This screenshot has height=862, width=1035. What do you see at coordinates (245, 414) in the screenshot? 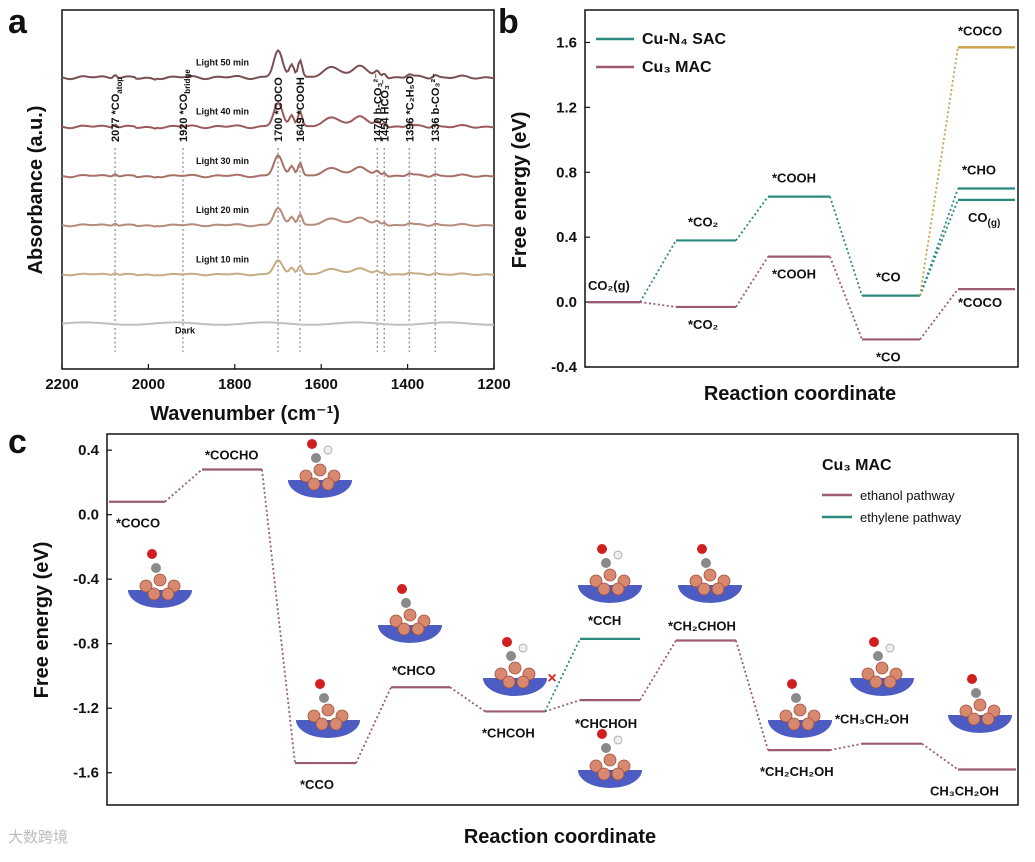
I see `panel-a-x-axis-title: Wavenumber (cm⁻¹)` at bounding box center [245, 414].